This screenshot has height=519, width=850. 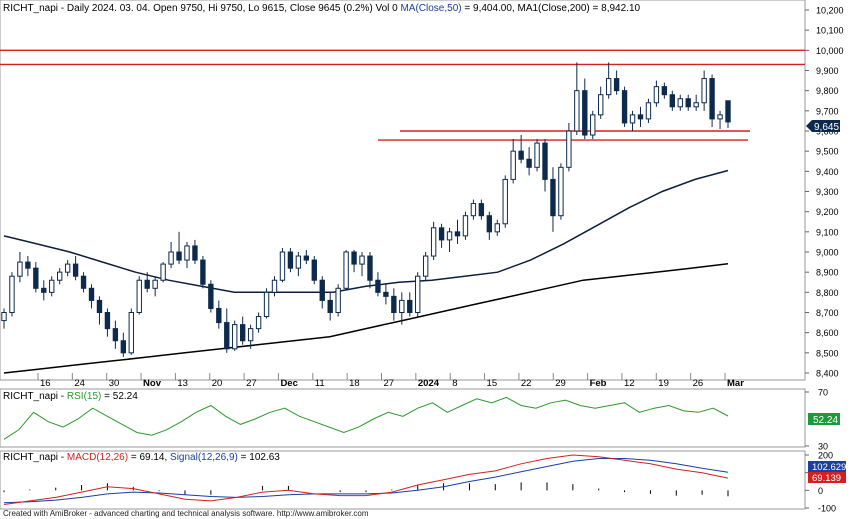 I want to click on date-tick-label: 13, so click(x=182, y=383).